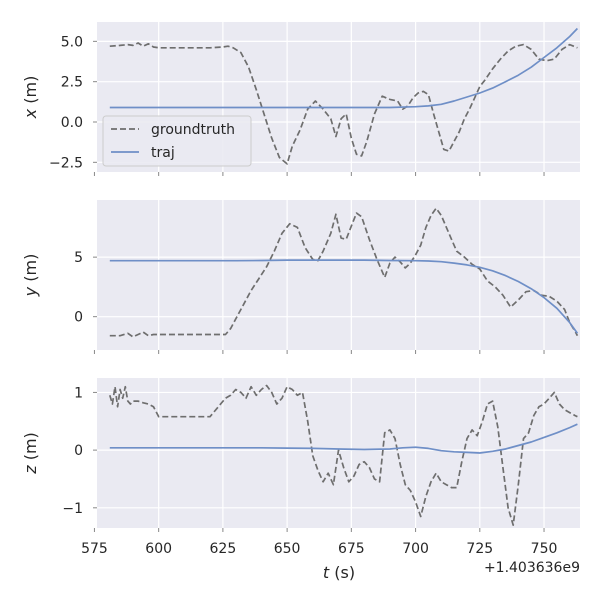 This screenshot has width=600, height=600. I want to click on x-tick-label: 725, so click(479, 549).